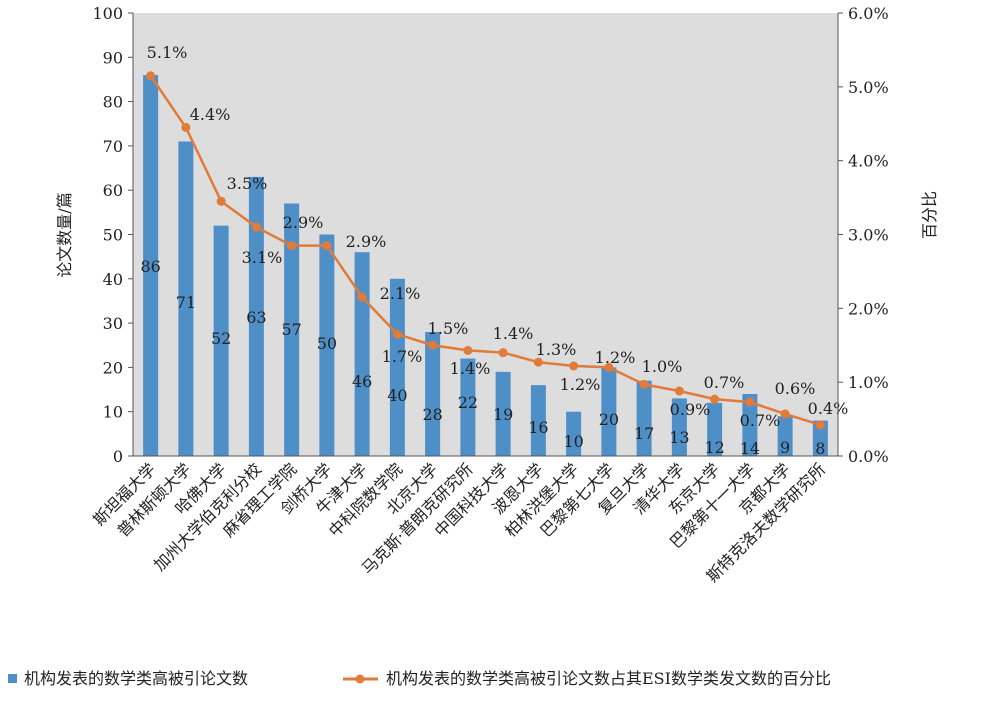 The width and height of the screenshot is (1000, 712). I want to click on percent-label: 0.4%, so click(828, 408).